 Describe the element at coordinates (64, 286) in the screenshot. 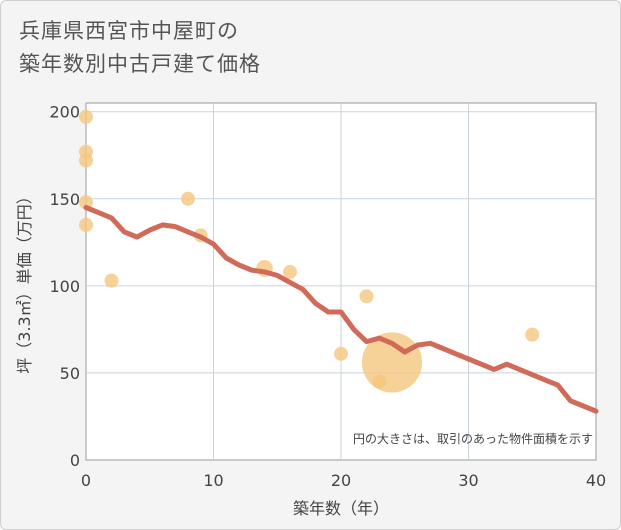

I see `y-tick-label: 100` at that location.